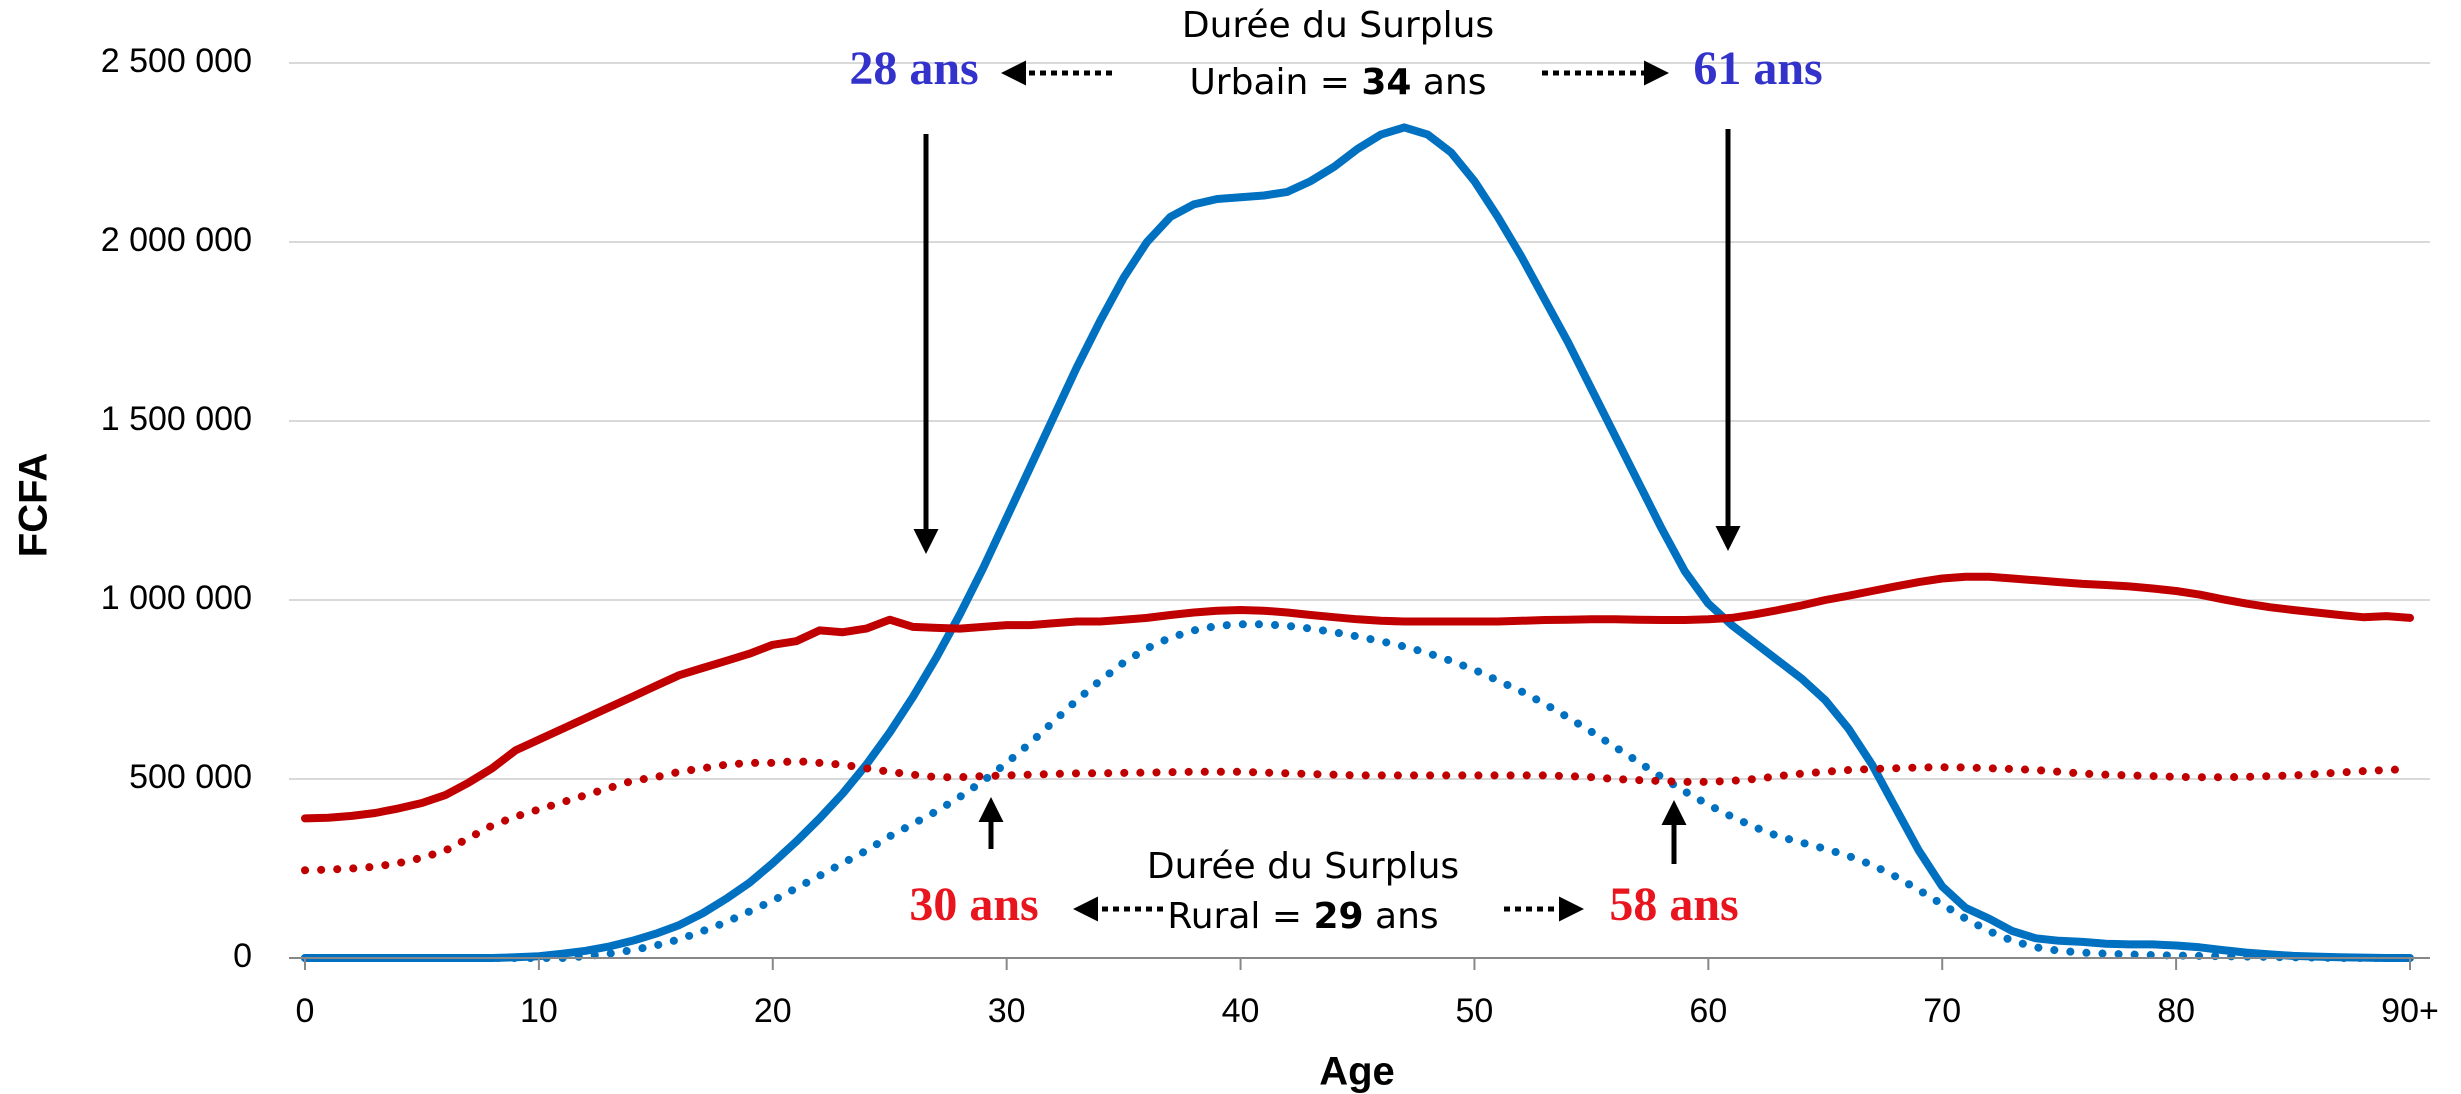  Describe the element at coordinates (176, 598) in the screenshot. I see `y-tick-label: 1 000 000` at that location.